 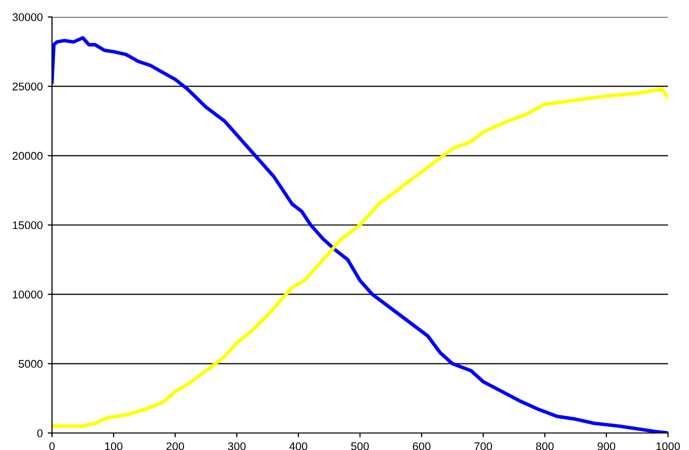 What do you see at coordinates (668, 446) in the screenshot?
I see `x-tick-label: 1000` at bounding box center [668, 446].